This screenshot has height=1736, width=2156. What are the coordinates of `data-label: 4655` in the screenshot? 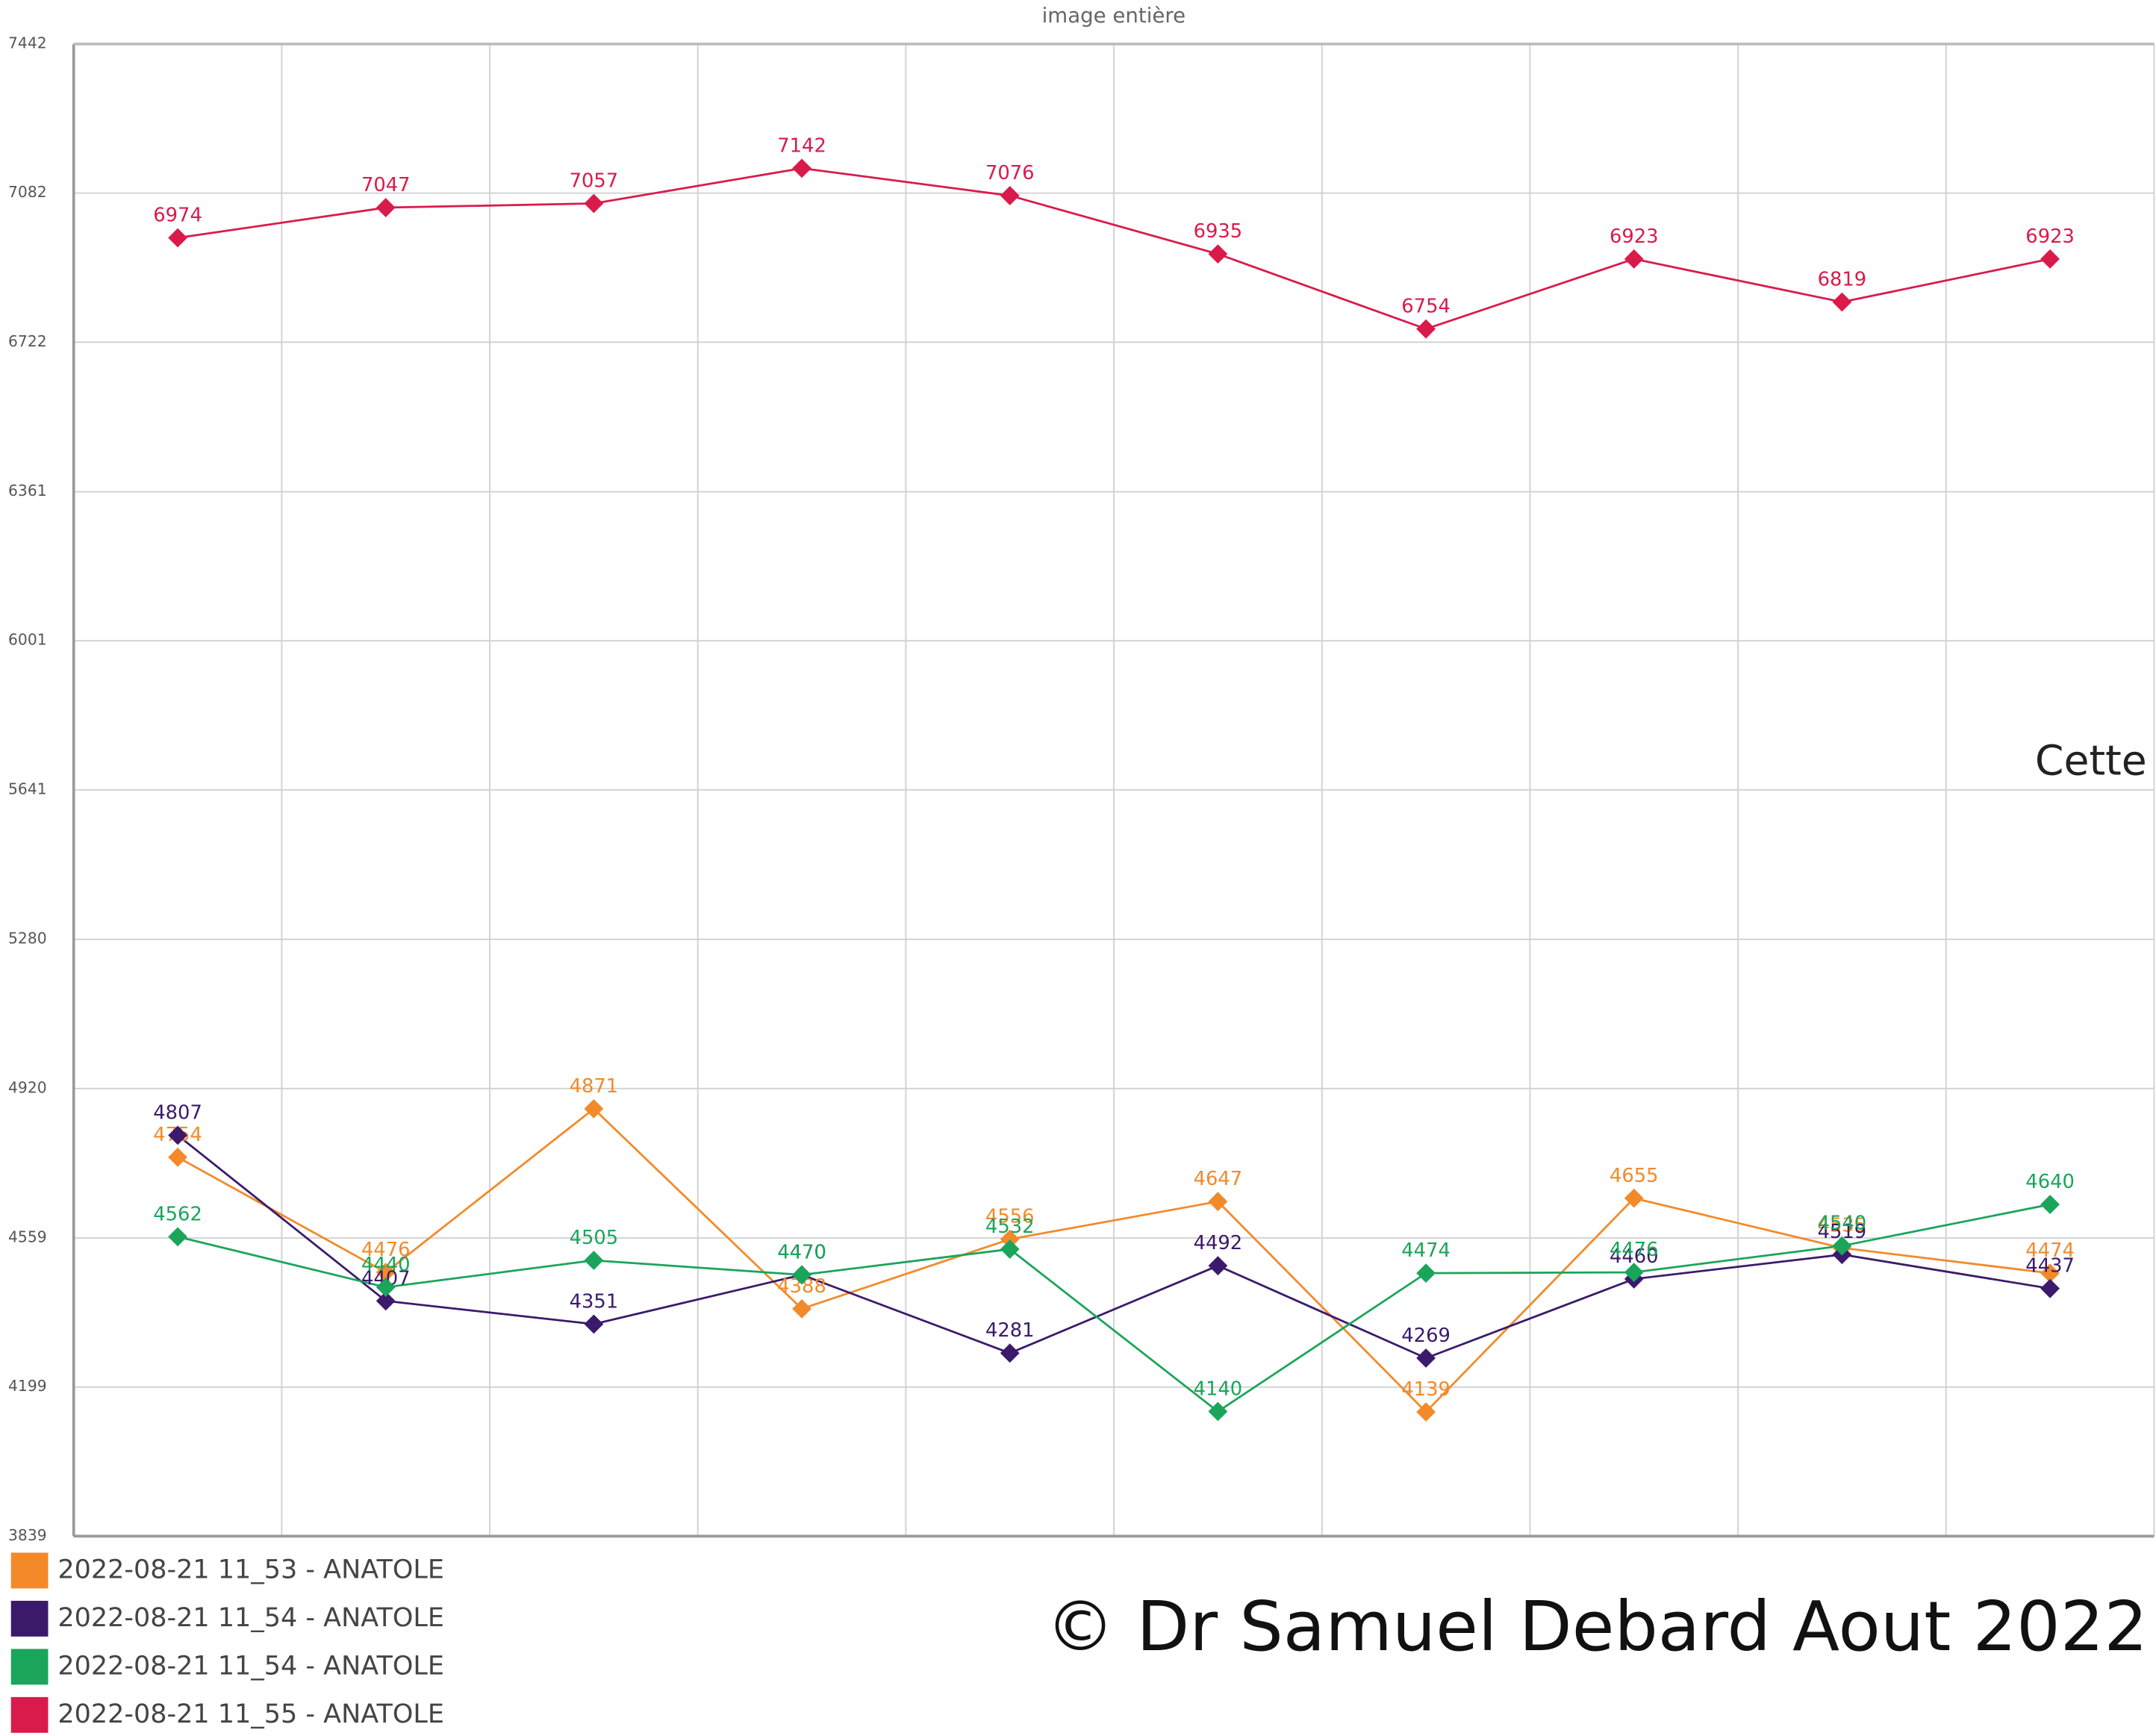 It's located at (1634, 1176).